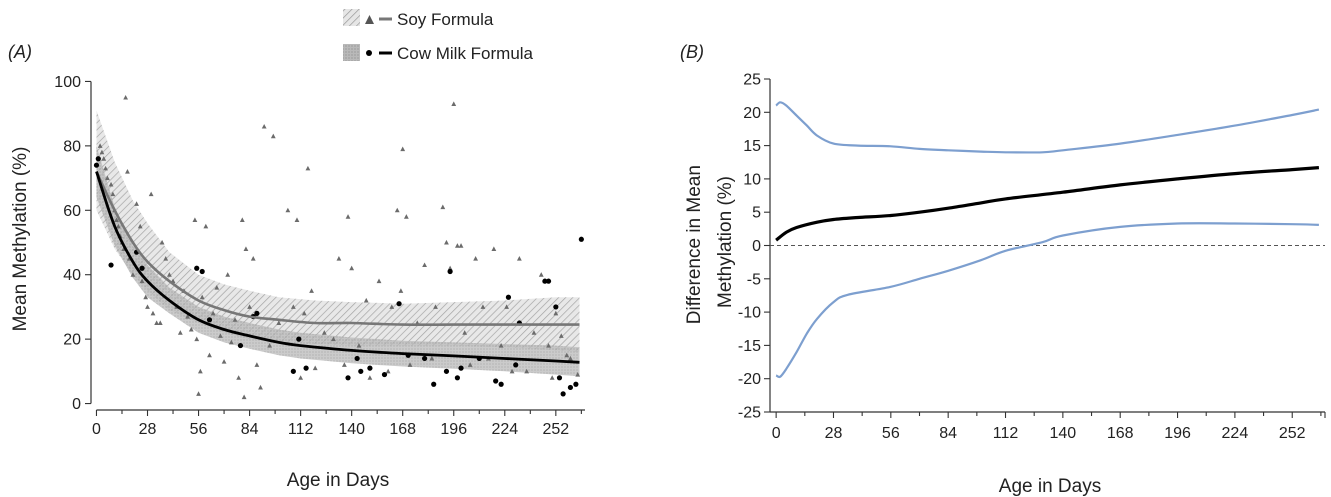  What do you see at coordinates (692, 52) in the screenshot?
I see `panel-b-label: (B)` at bounding box center [692, 52].